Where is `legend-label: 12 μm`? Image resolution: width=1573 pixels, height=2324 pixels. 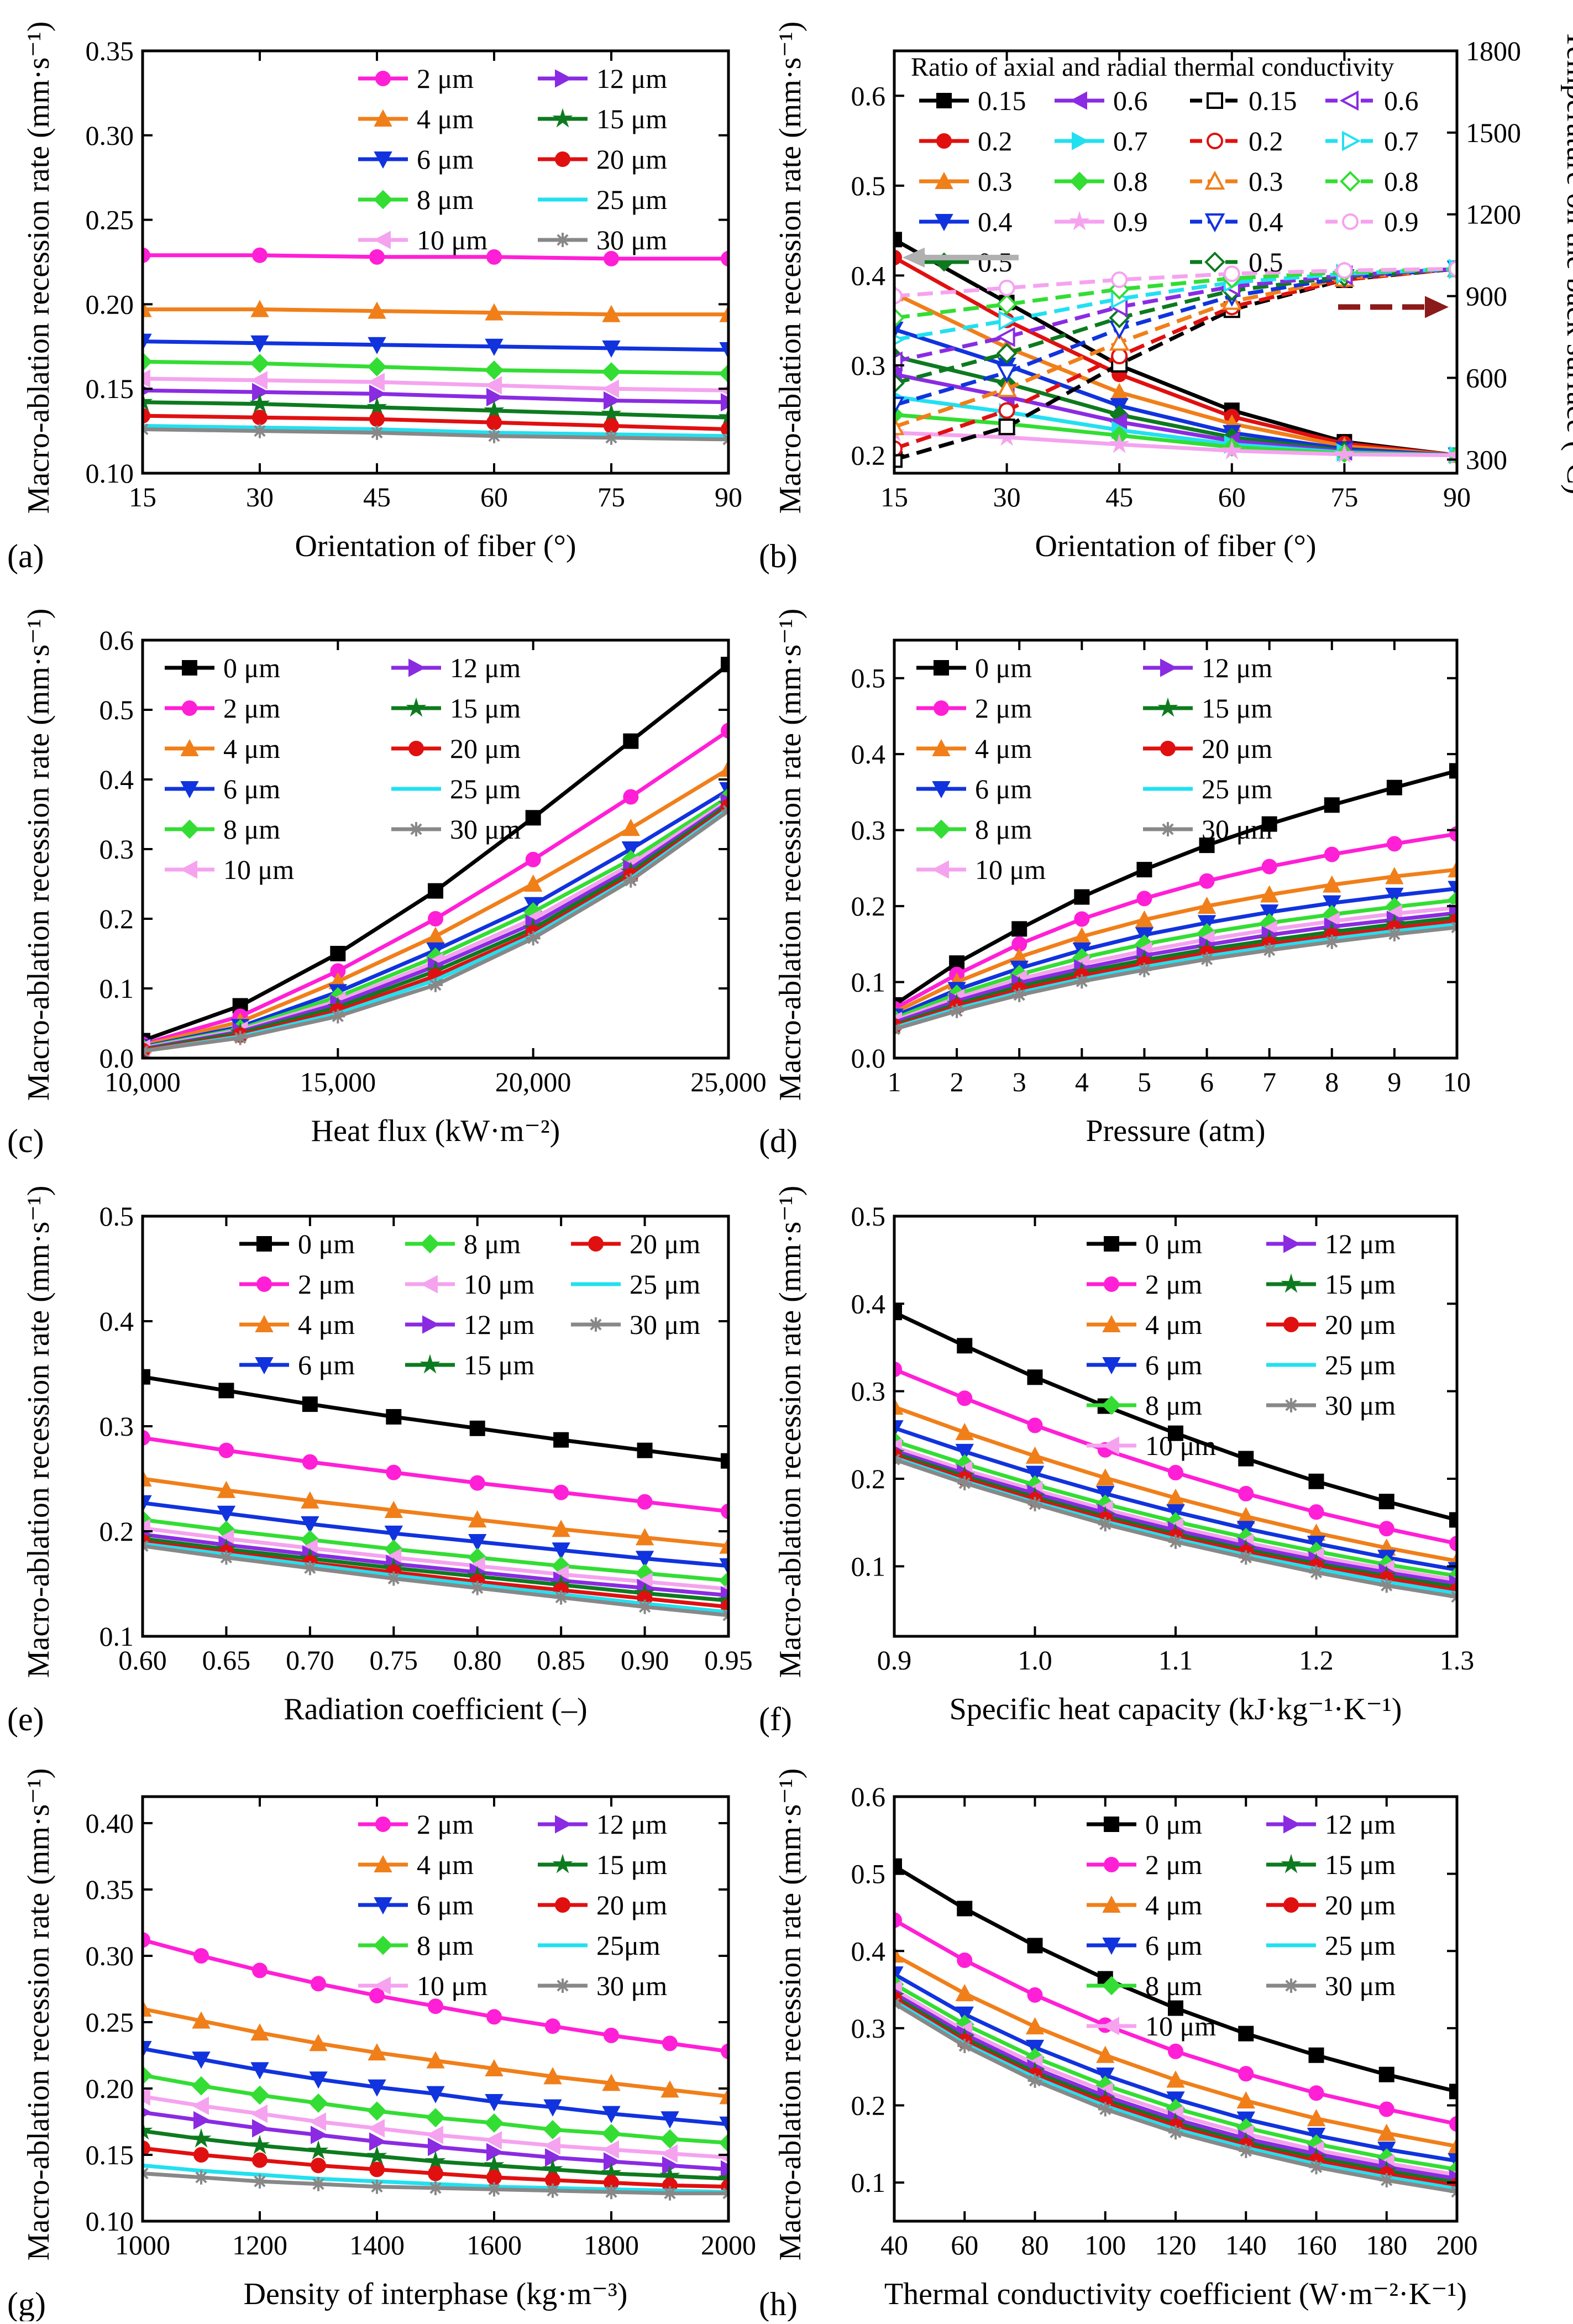 legend-label: 12 μm is located at coordinates (485, 667).